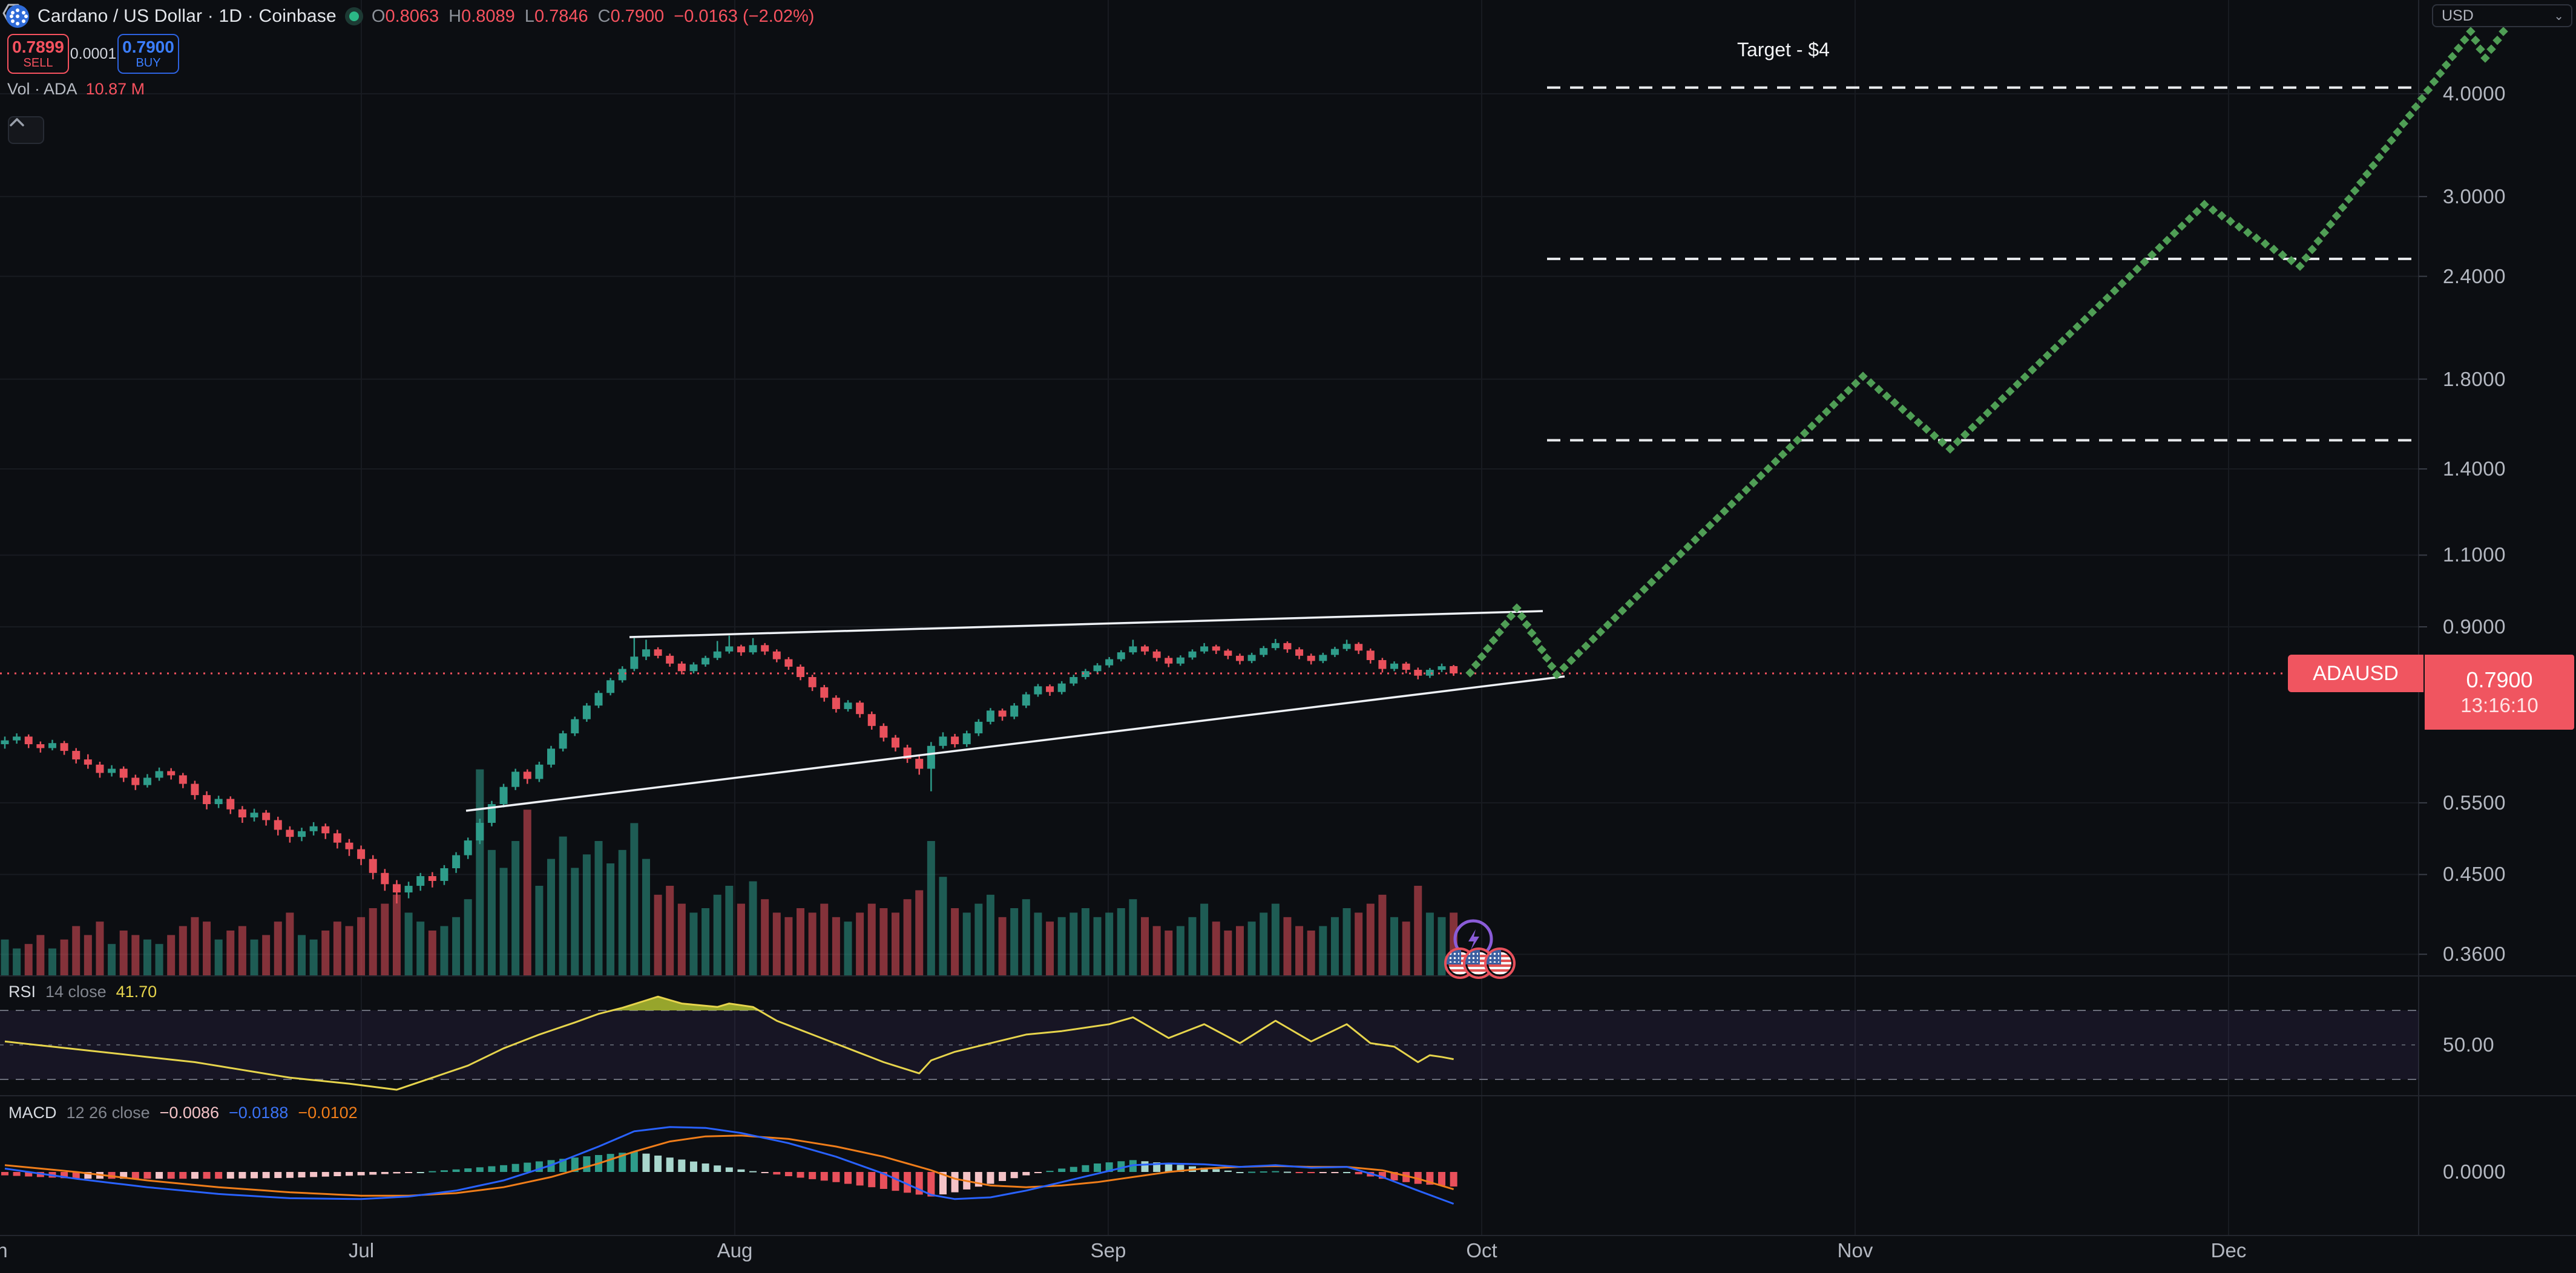  I want to click on rsi-legend: RSI 14 close 41.70, so click(82, 992).